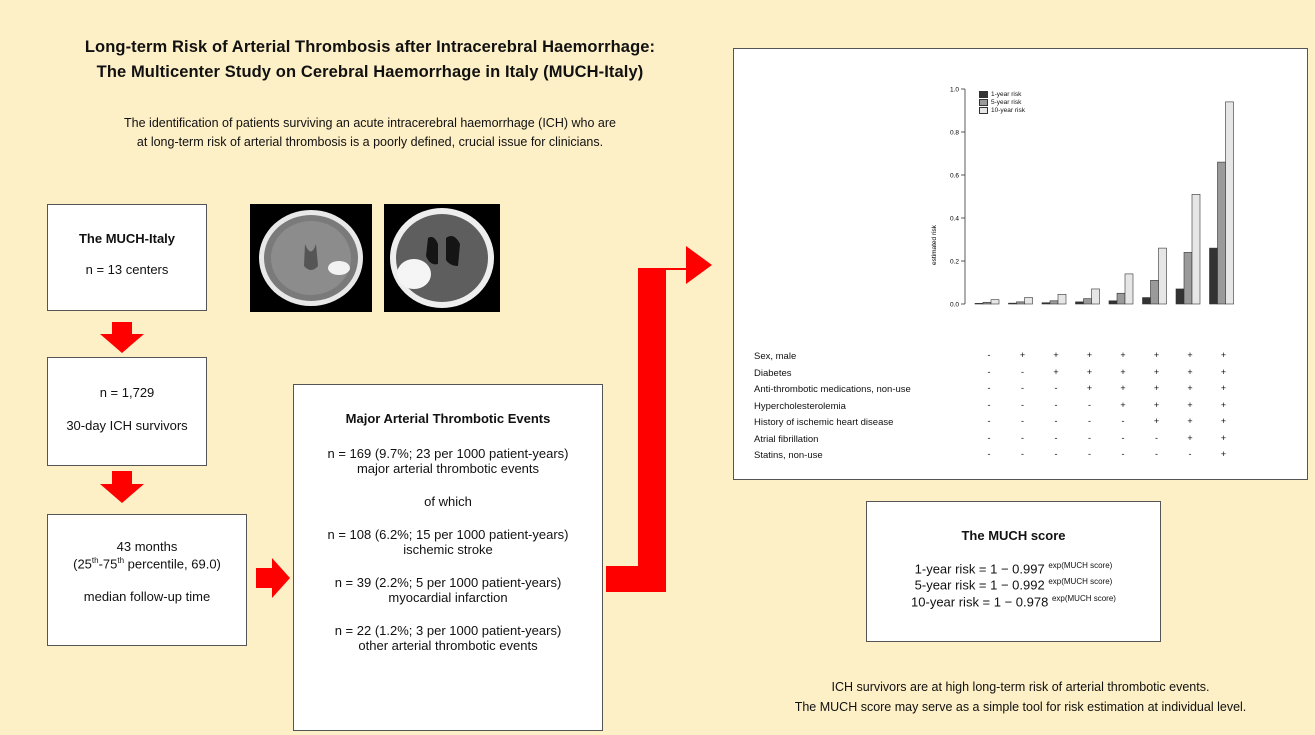  Describe the element at coordinates (127, 425) in the screenshot. I see `survivors-label: 30-day ICH survivors` at that location.